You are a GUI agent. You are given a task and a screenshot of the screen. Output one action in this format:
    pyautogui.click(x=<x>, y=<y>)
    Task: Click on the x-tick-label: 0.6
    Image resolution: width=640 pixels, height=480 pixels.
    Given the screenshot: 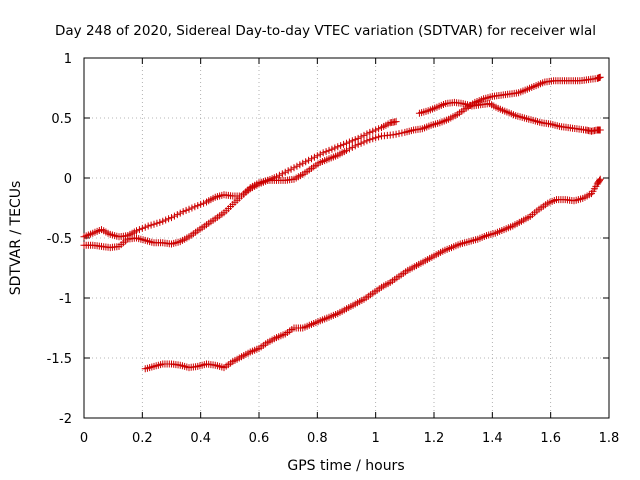 What is the action you would take?
    pyautogui.click(x=259, y=438)
    